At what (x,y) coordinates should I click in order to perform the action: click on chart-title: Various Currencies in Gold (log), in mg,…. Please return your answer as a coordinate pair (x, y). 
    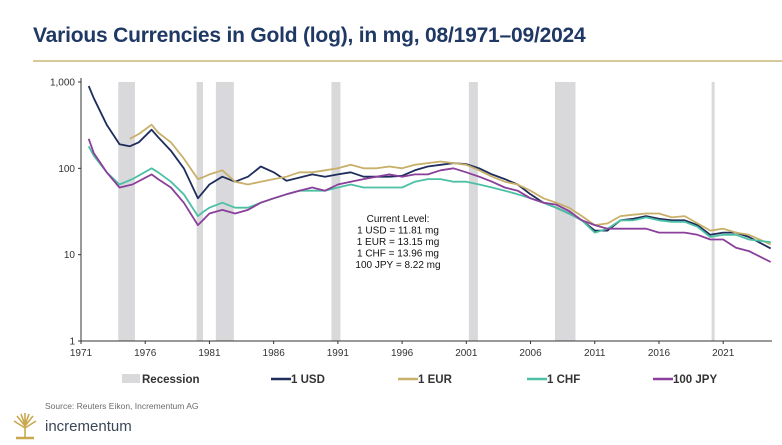
    Looking at the image, I should click on (309, 35).